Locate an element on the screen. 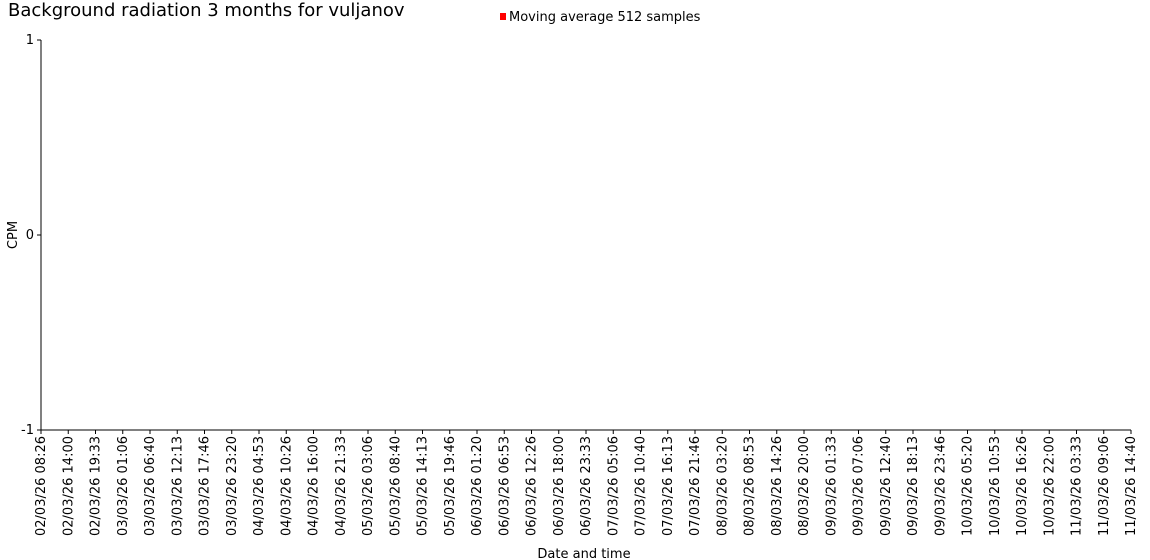 Image resolution: width=1150 pixels, height=560 pixels. x-tick-label: 05/03/26 14:13 is located at coordinates (423, 486).